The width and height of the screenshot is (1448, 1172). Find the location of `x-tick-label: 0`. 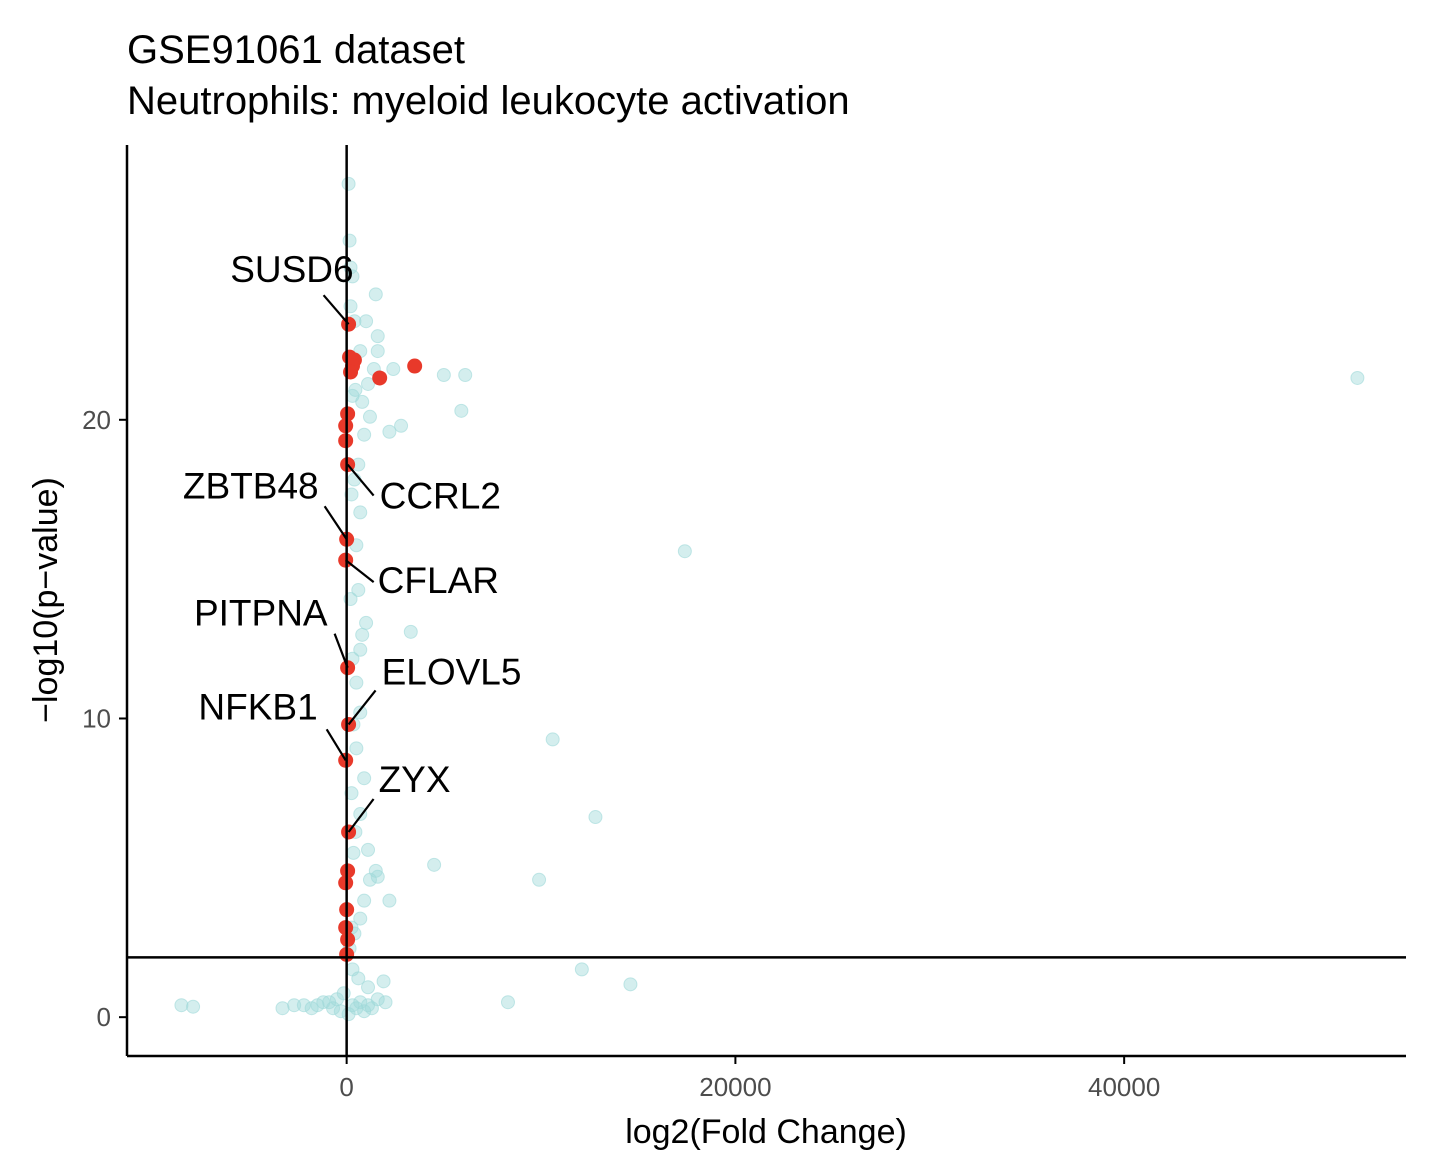

x-tick-label: 0 is located at coordinates (346, 1087).